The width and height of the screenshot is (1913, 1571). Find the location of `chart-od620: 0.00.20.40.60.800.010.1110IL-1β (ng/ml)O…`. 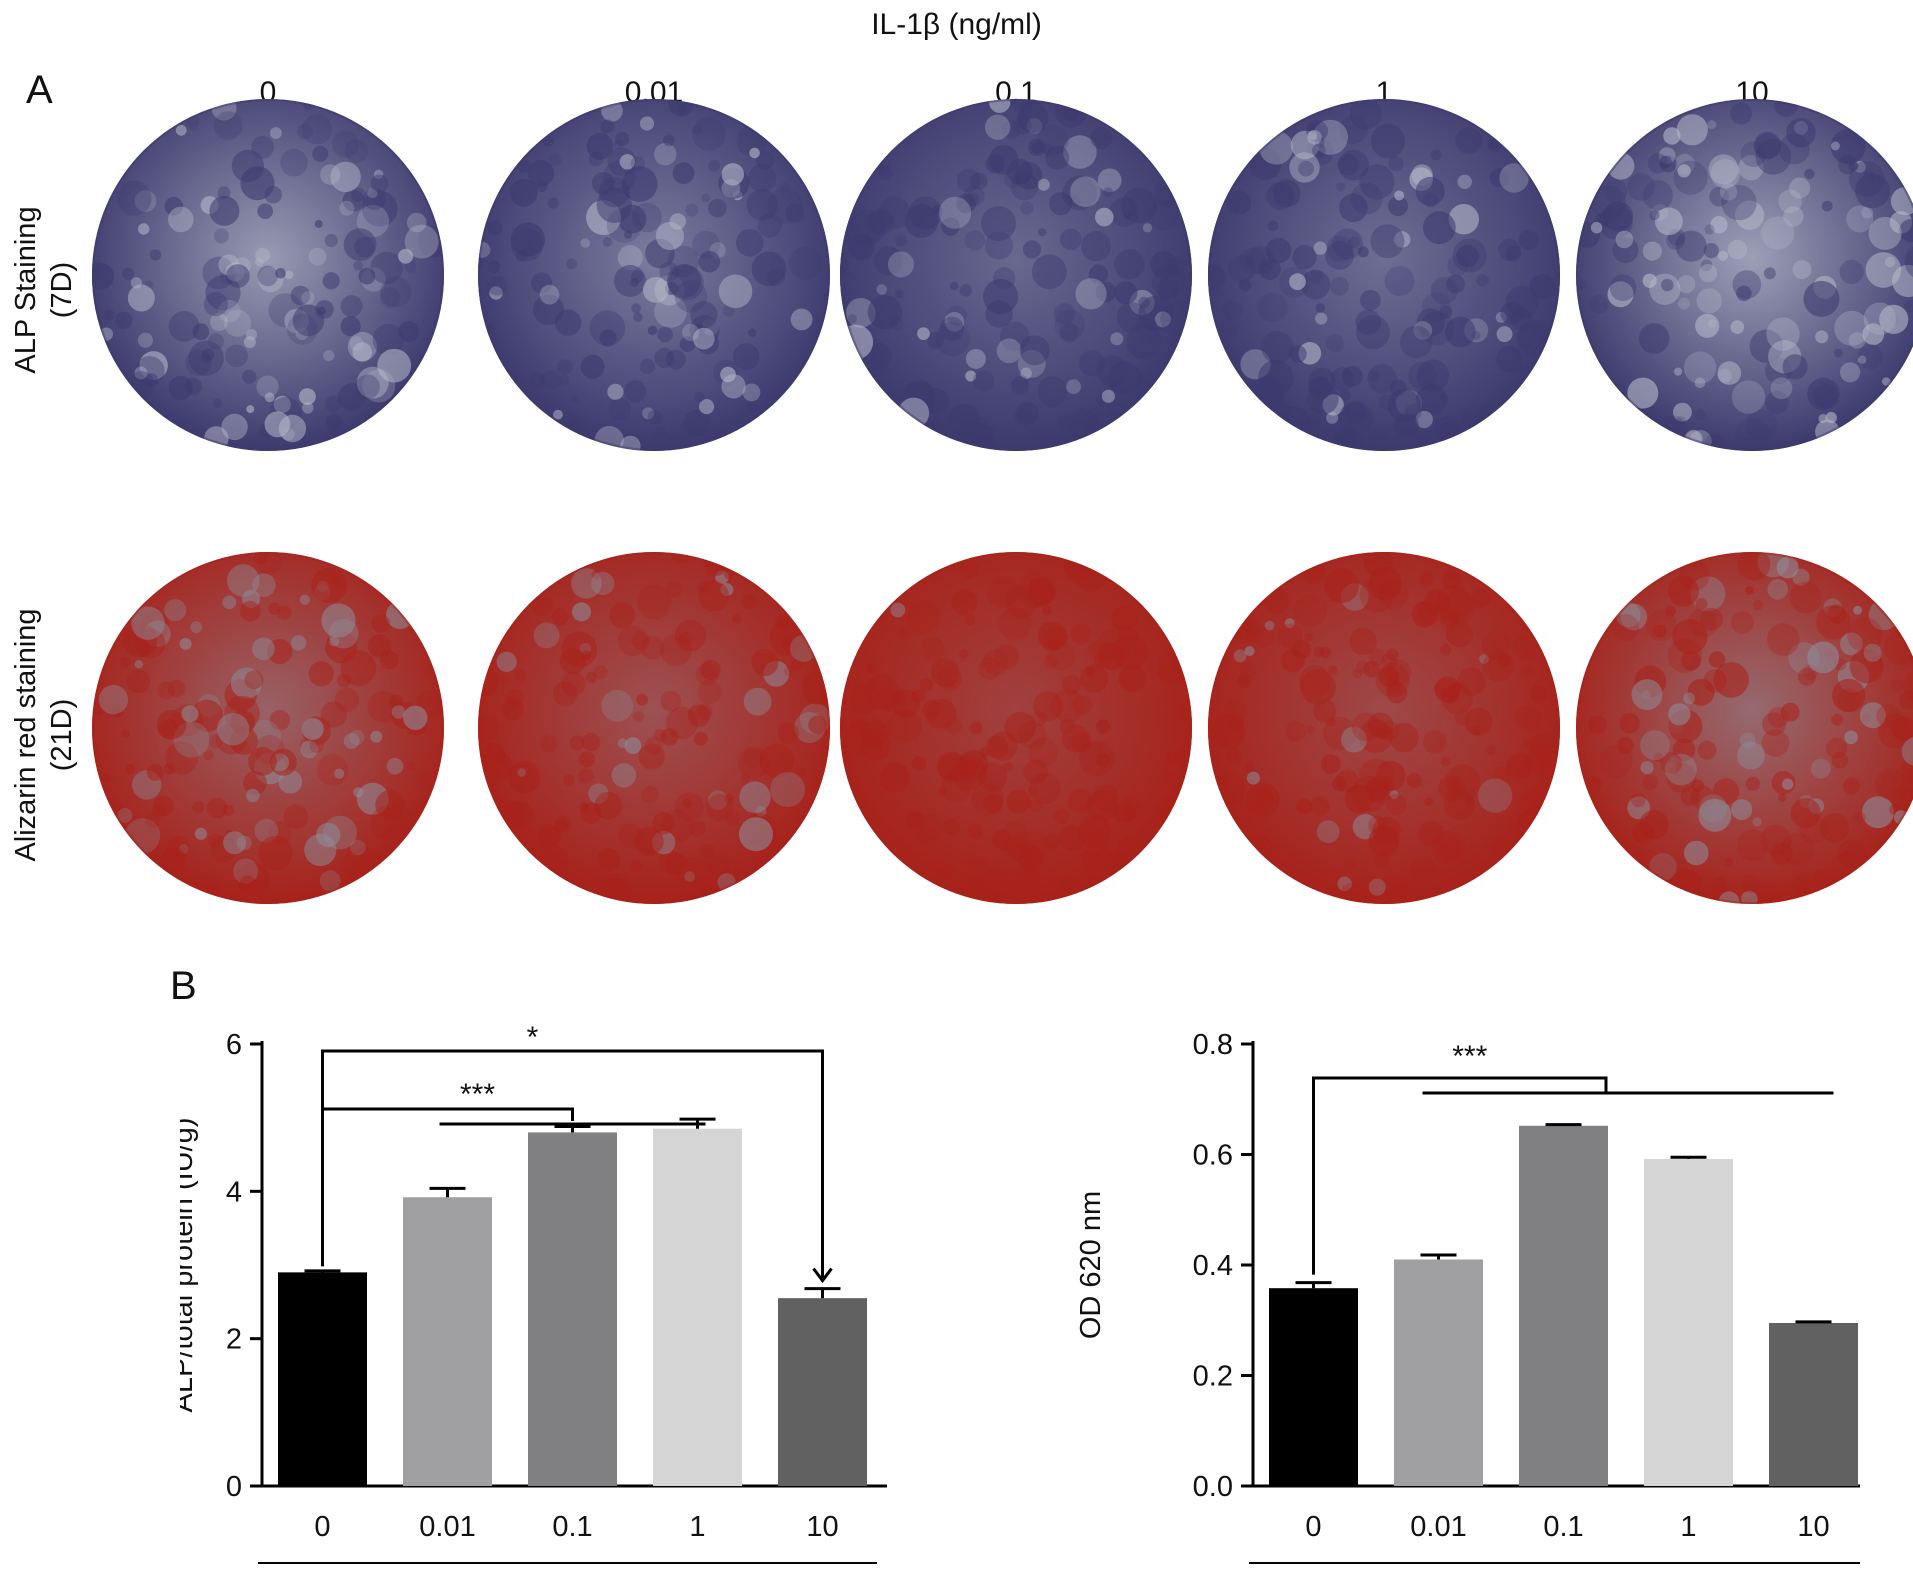

chart-od620: 0.00.20.40.60.800.010.1110IL-1β (ng/ml)O… is located at coordinates (1467, 1296).